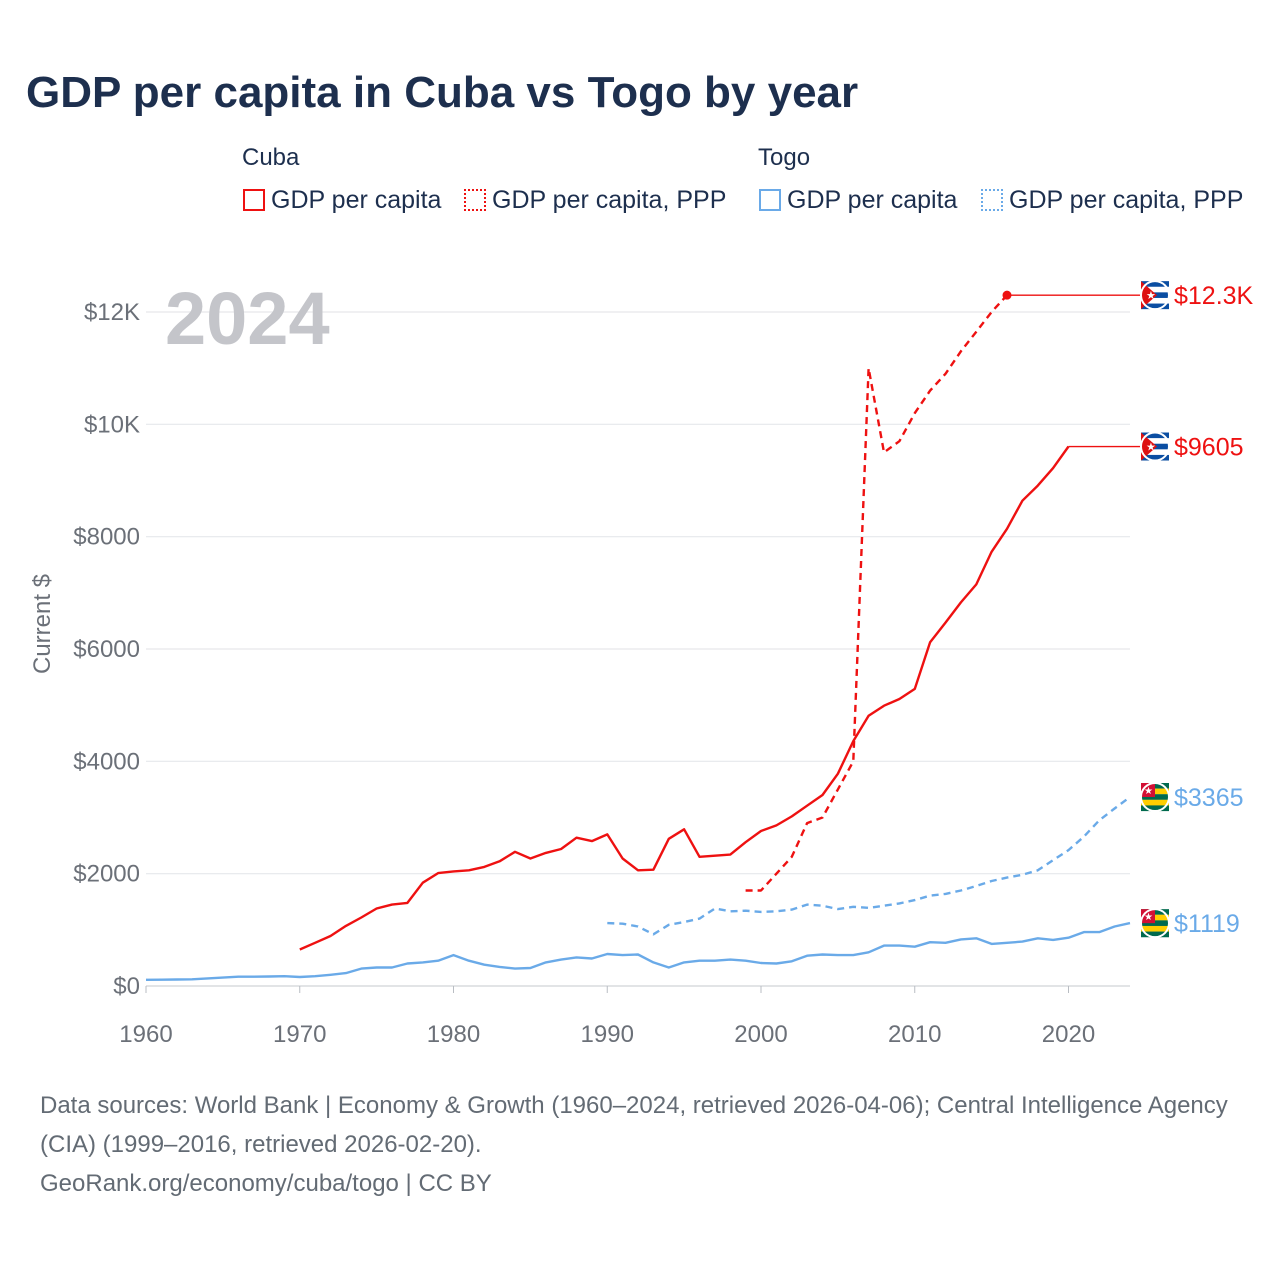  I want to click on y-tick-label: $8000, so click(106, 537).